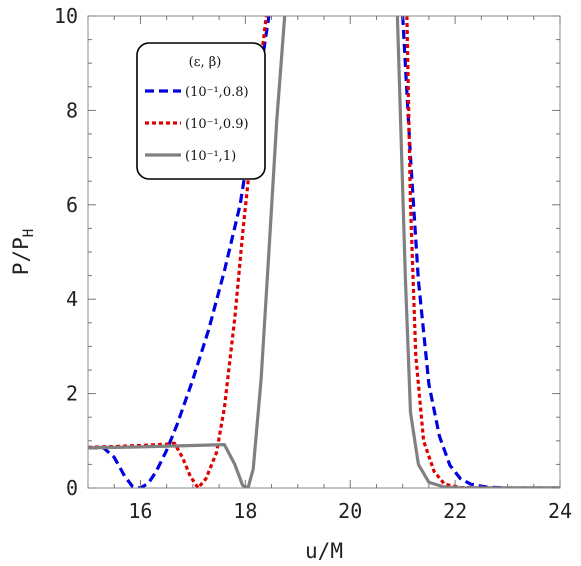 The height and width of the screenshot is (566, 581). What do you see at coordinates (72, 110) in the screenshot?
I see `y-tick-label: 8` at bounding box center [72, 110].